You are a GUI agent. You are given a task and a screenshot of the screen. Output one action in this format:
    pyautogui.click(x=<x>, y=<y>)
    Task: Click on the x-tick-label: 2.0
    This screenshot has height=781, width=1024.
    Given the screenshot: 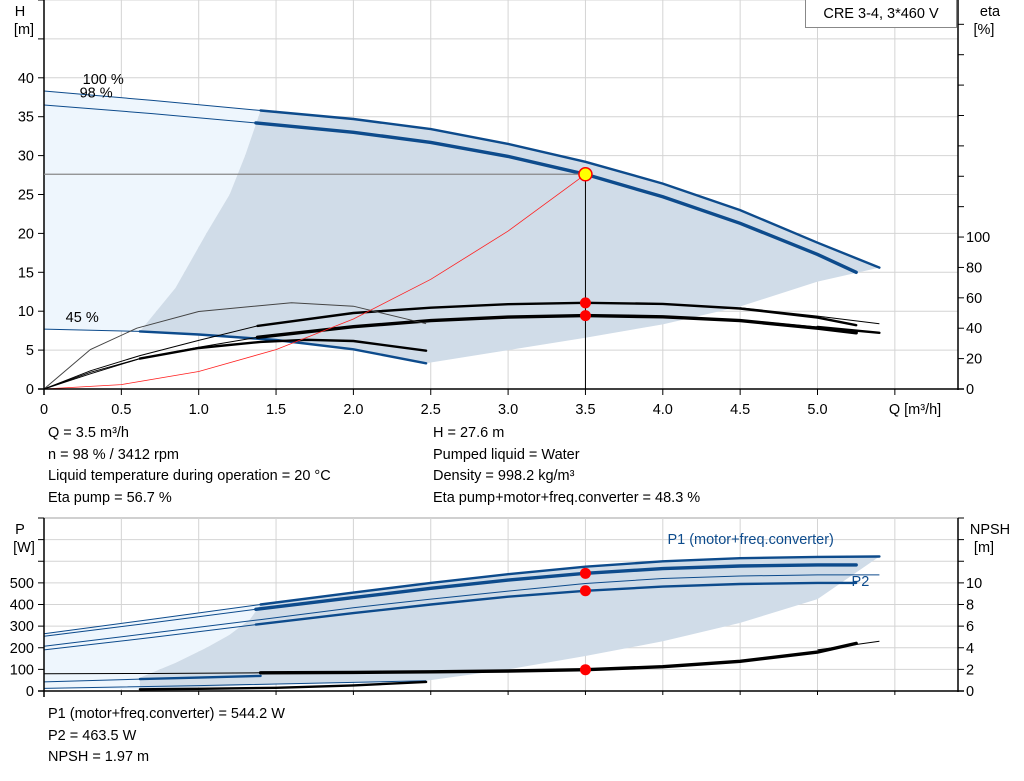 What is the action you would take?
    pyautogui.click(x=353, y=410)
    